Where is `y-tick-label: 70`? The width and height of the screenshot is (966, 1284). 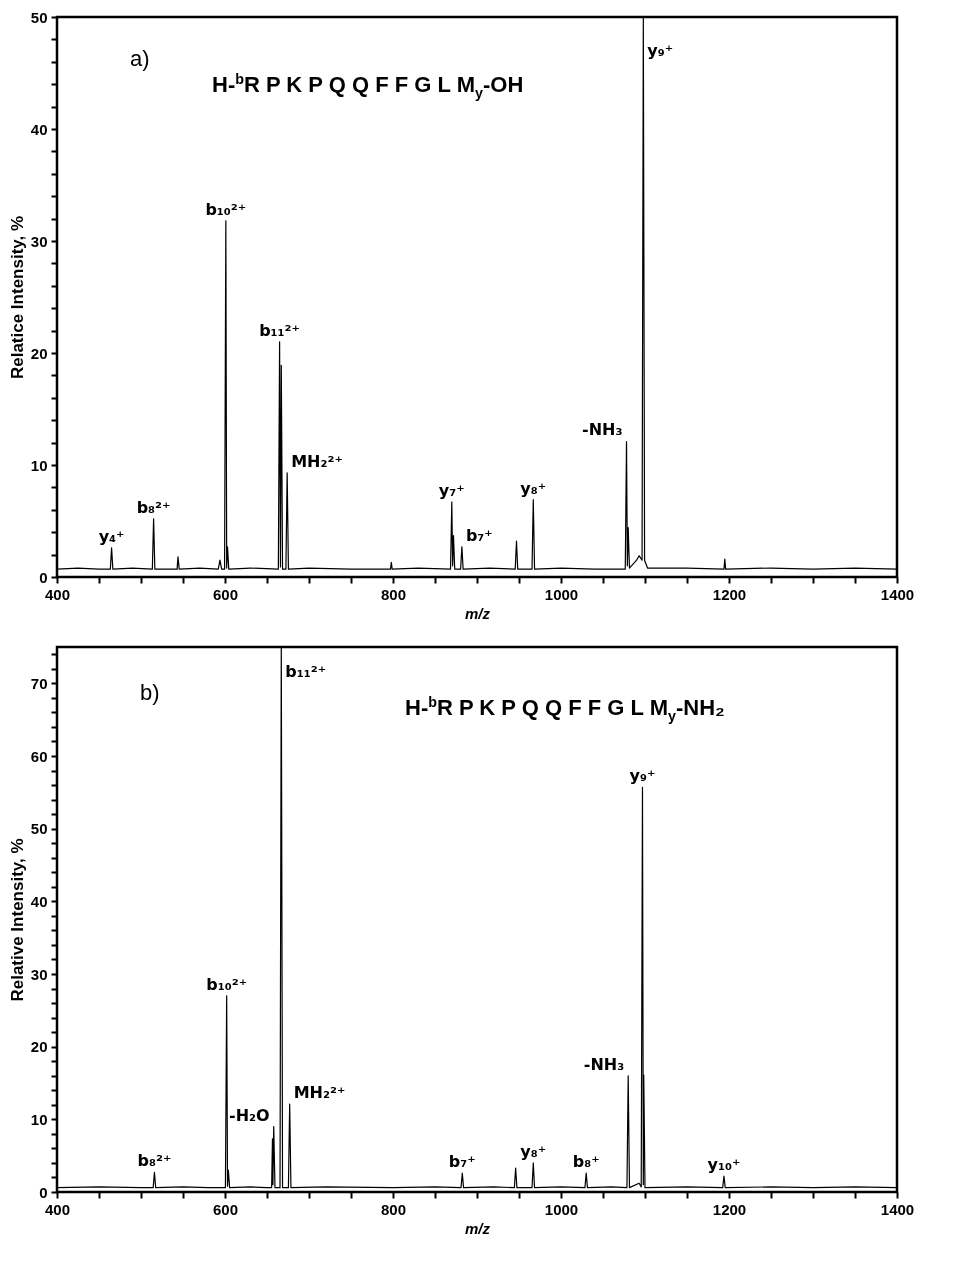 y-tick-label: 70 is located at coordinates (39, 683).